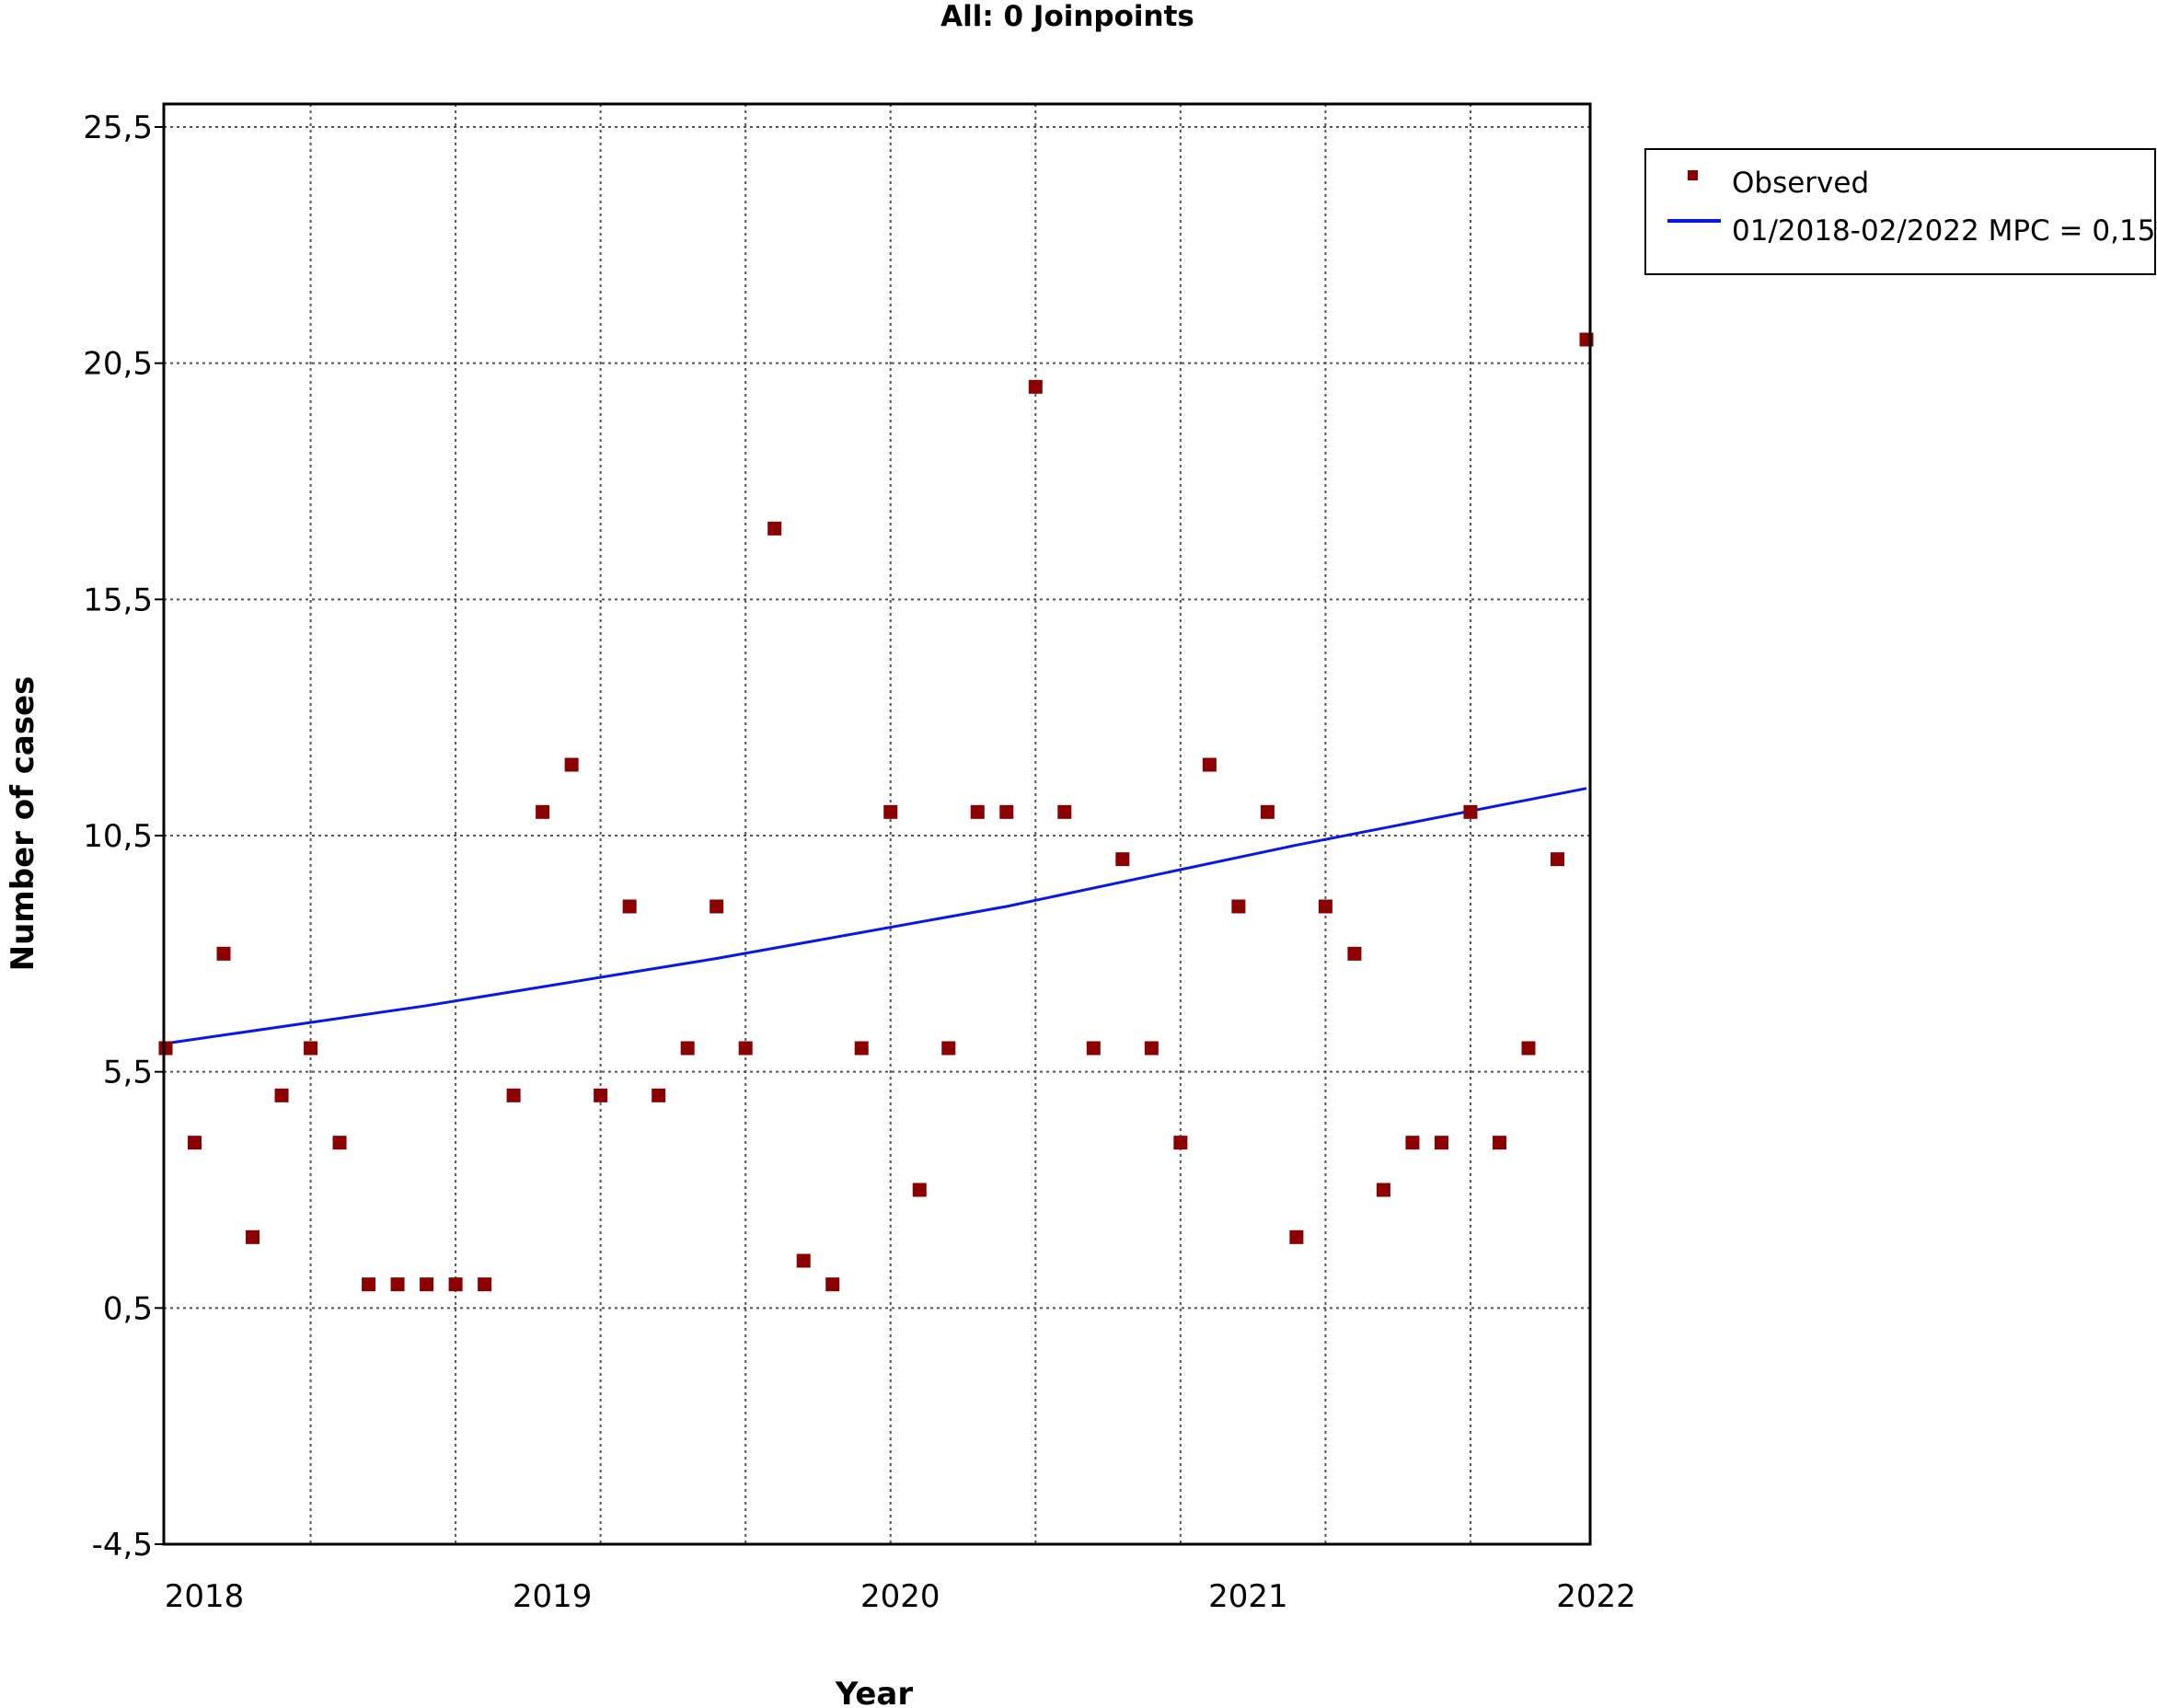 This screenshot has width=2157, height=1708. Describe the element at coordinates (1693, 175) in the screenshot. I see `legend-observed-marker` at that location.